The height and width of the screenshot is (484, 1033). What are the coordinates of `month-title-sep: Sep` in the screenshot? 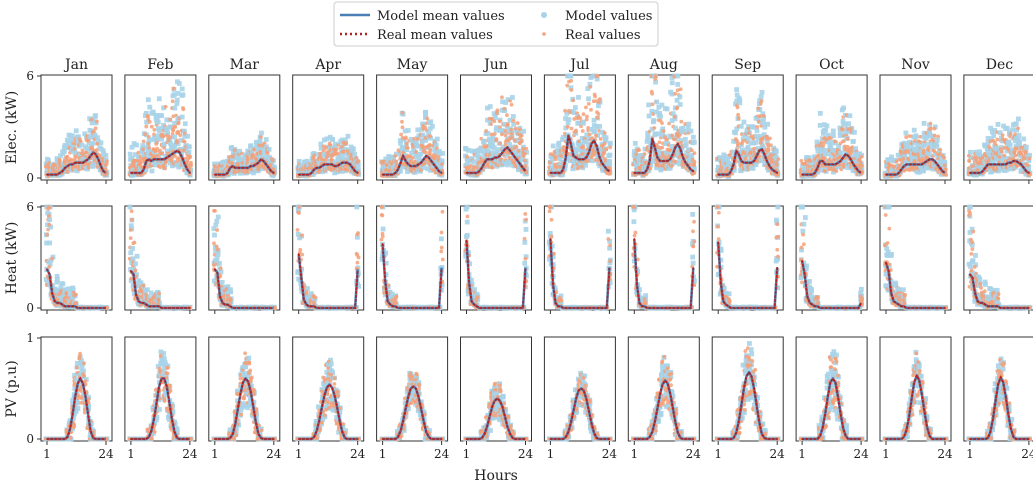 It's located at (747, 65).